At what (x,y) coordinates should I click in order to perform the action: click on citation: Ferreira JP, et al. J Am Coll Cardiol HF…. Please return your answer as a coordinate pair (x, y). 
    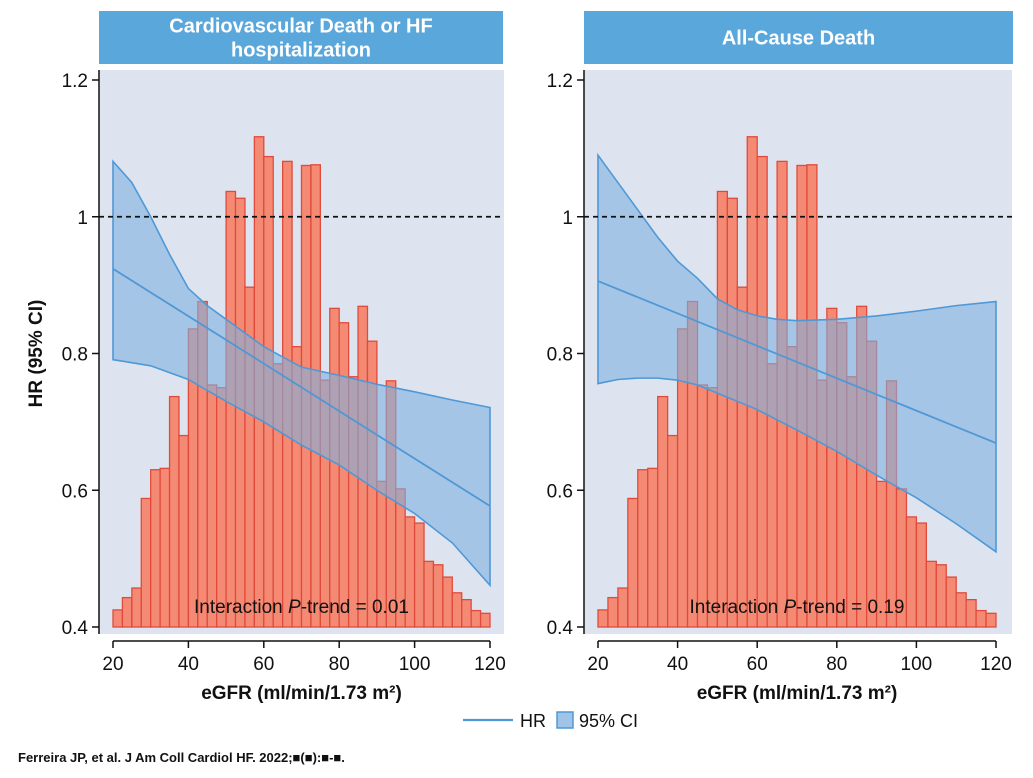
    Looking at the image, I should click on (181, 757).